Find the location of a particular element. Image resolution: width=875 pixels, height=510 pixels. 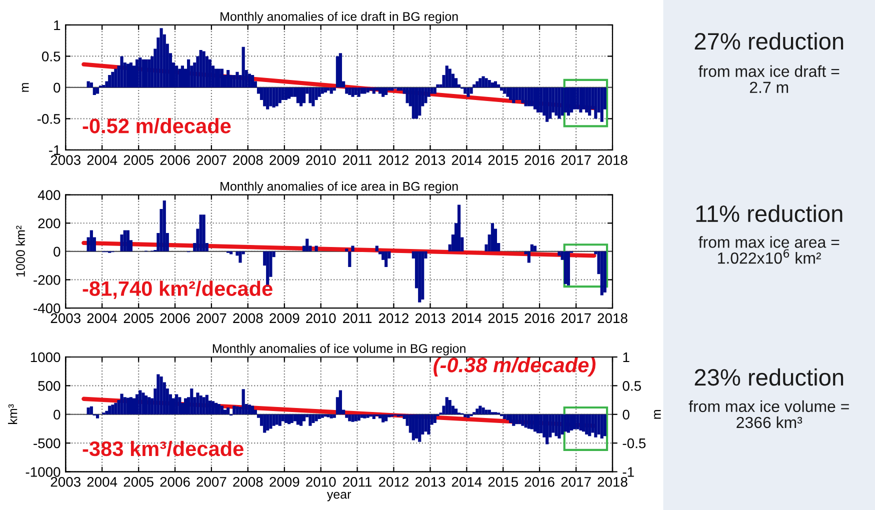

y-tick-label: 0 is located at coordinates (57, 415).